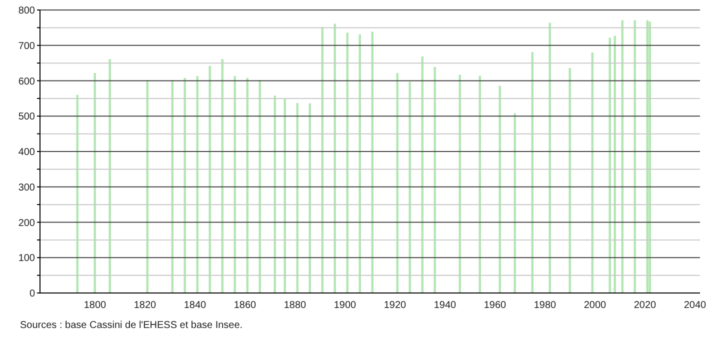  Describe the element at coordinates (27, 82) in the screenshot. I see `y-tick-label: 600` at that location.